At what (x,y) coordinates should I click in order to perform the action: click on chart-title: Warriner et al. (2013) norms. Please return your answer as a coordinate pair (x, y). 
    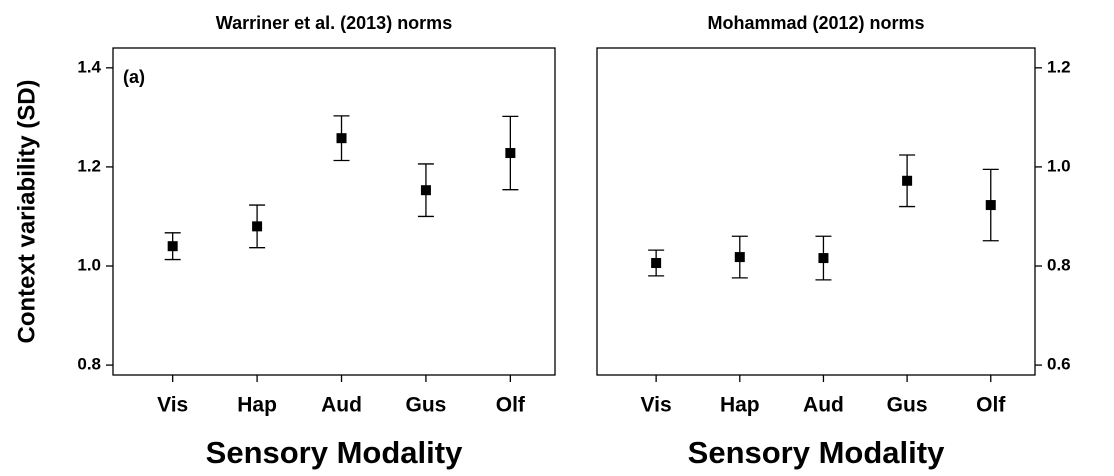
    Looking at the image, I should click on (334, 23).